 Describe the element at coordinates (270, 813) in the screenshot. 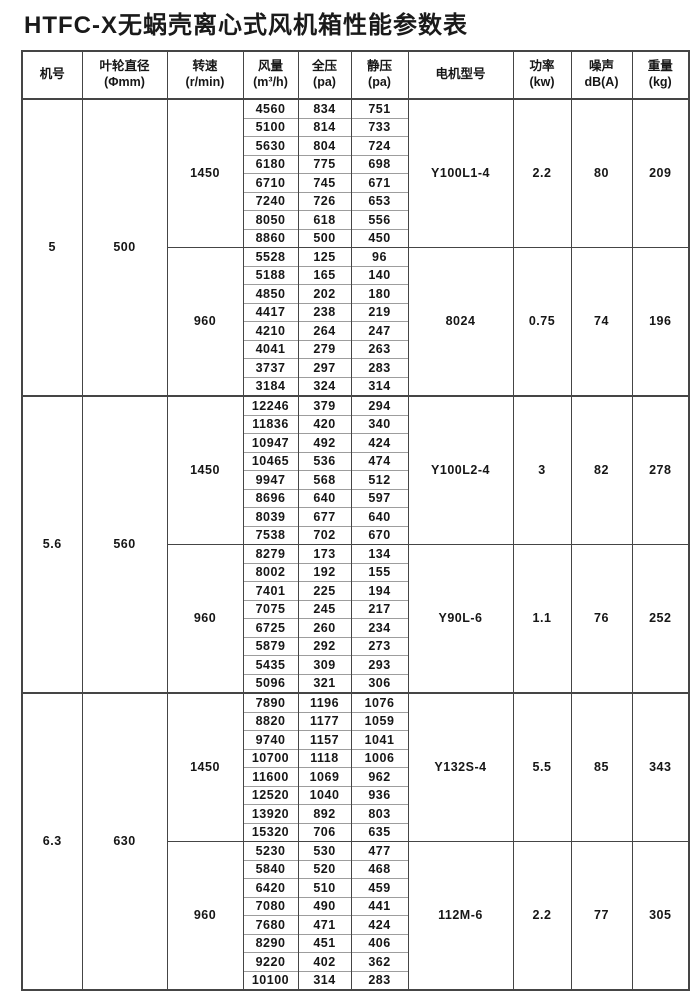

I see `air-volume-cell: 13920` at that location.